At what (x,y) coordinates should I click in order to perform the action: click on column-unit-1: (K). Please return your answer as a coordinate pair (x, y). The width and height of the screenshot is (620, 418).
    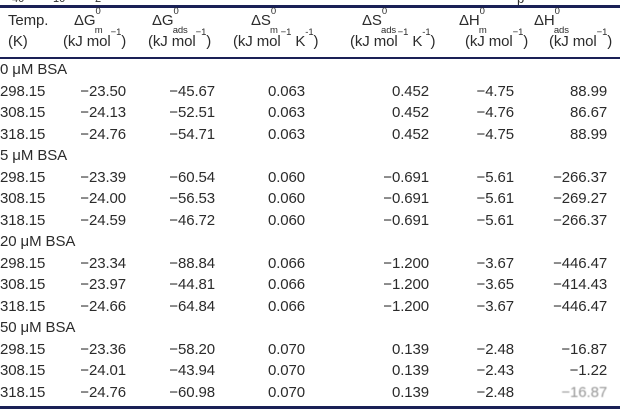
    Looking at the image, I should click on (18, 41).